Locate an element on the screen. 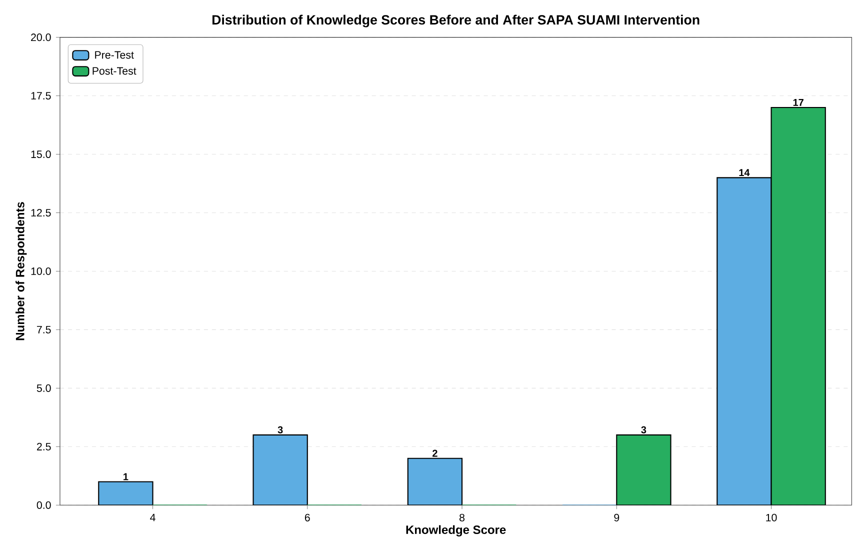 The height and width of the screenshot is (542, 853). y-axis-title: Number of Respondents is located at coordinates (21, 271).